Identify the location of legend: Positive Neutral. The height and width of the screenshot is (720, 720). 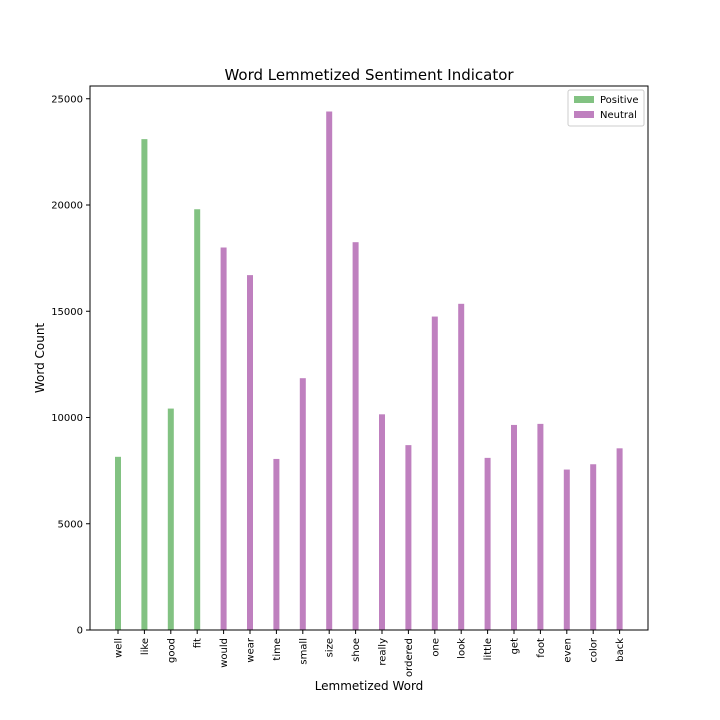
(606, 108).